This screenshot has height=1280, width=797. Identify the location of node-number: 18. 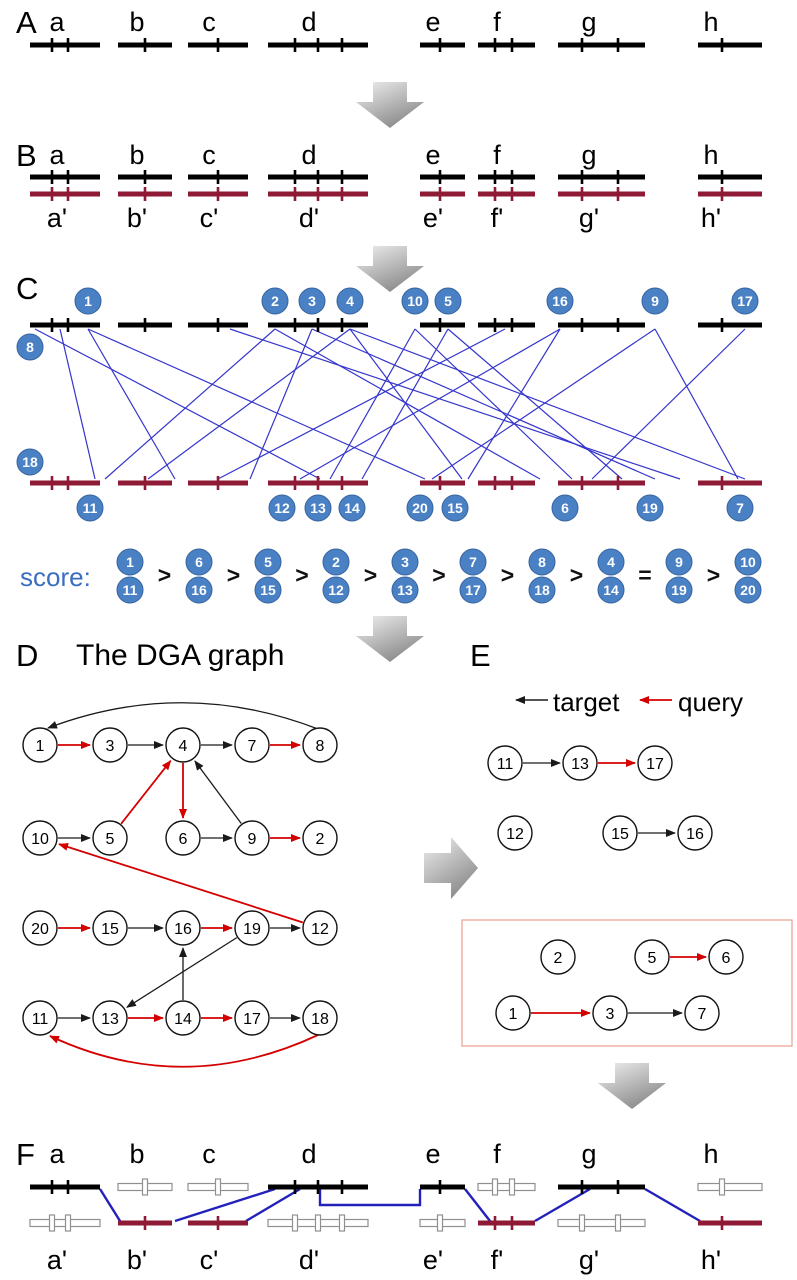
(320, 1019).